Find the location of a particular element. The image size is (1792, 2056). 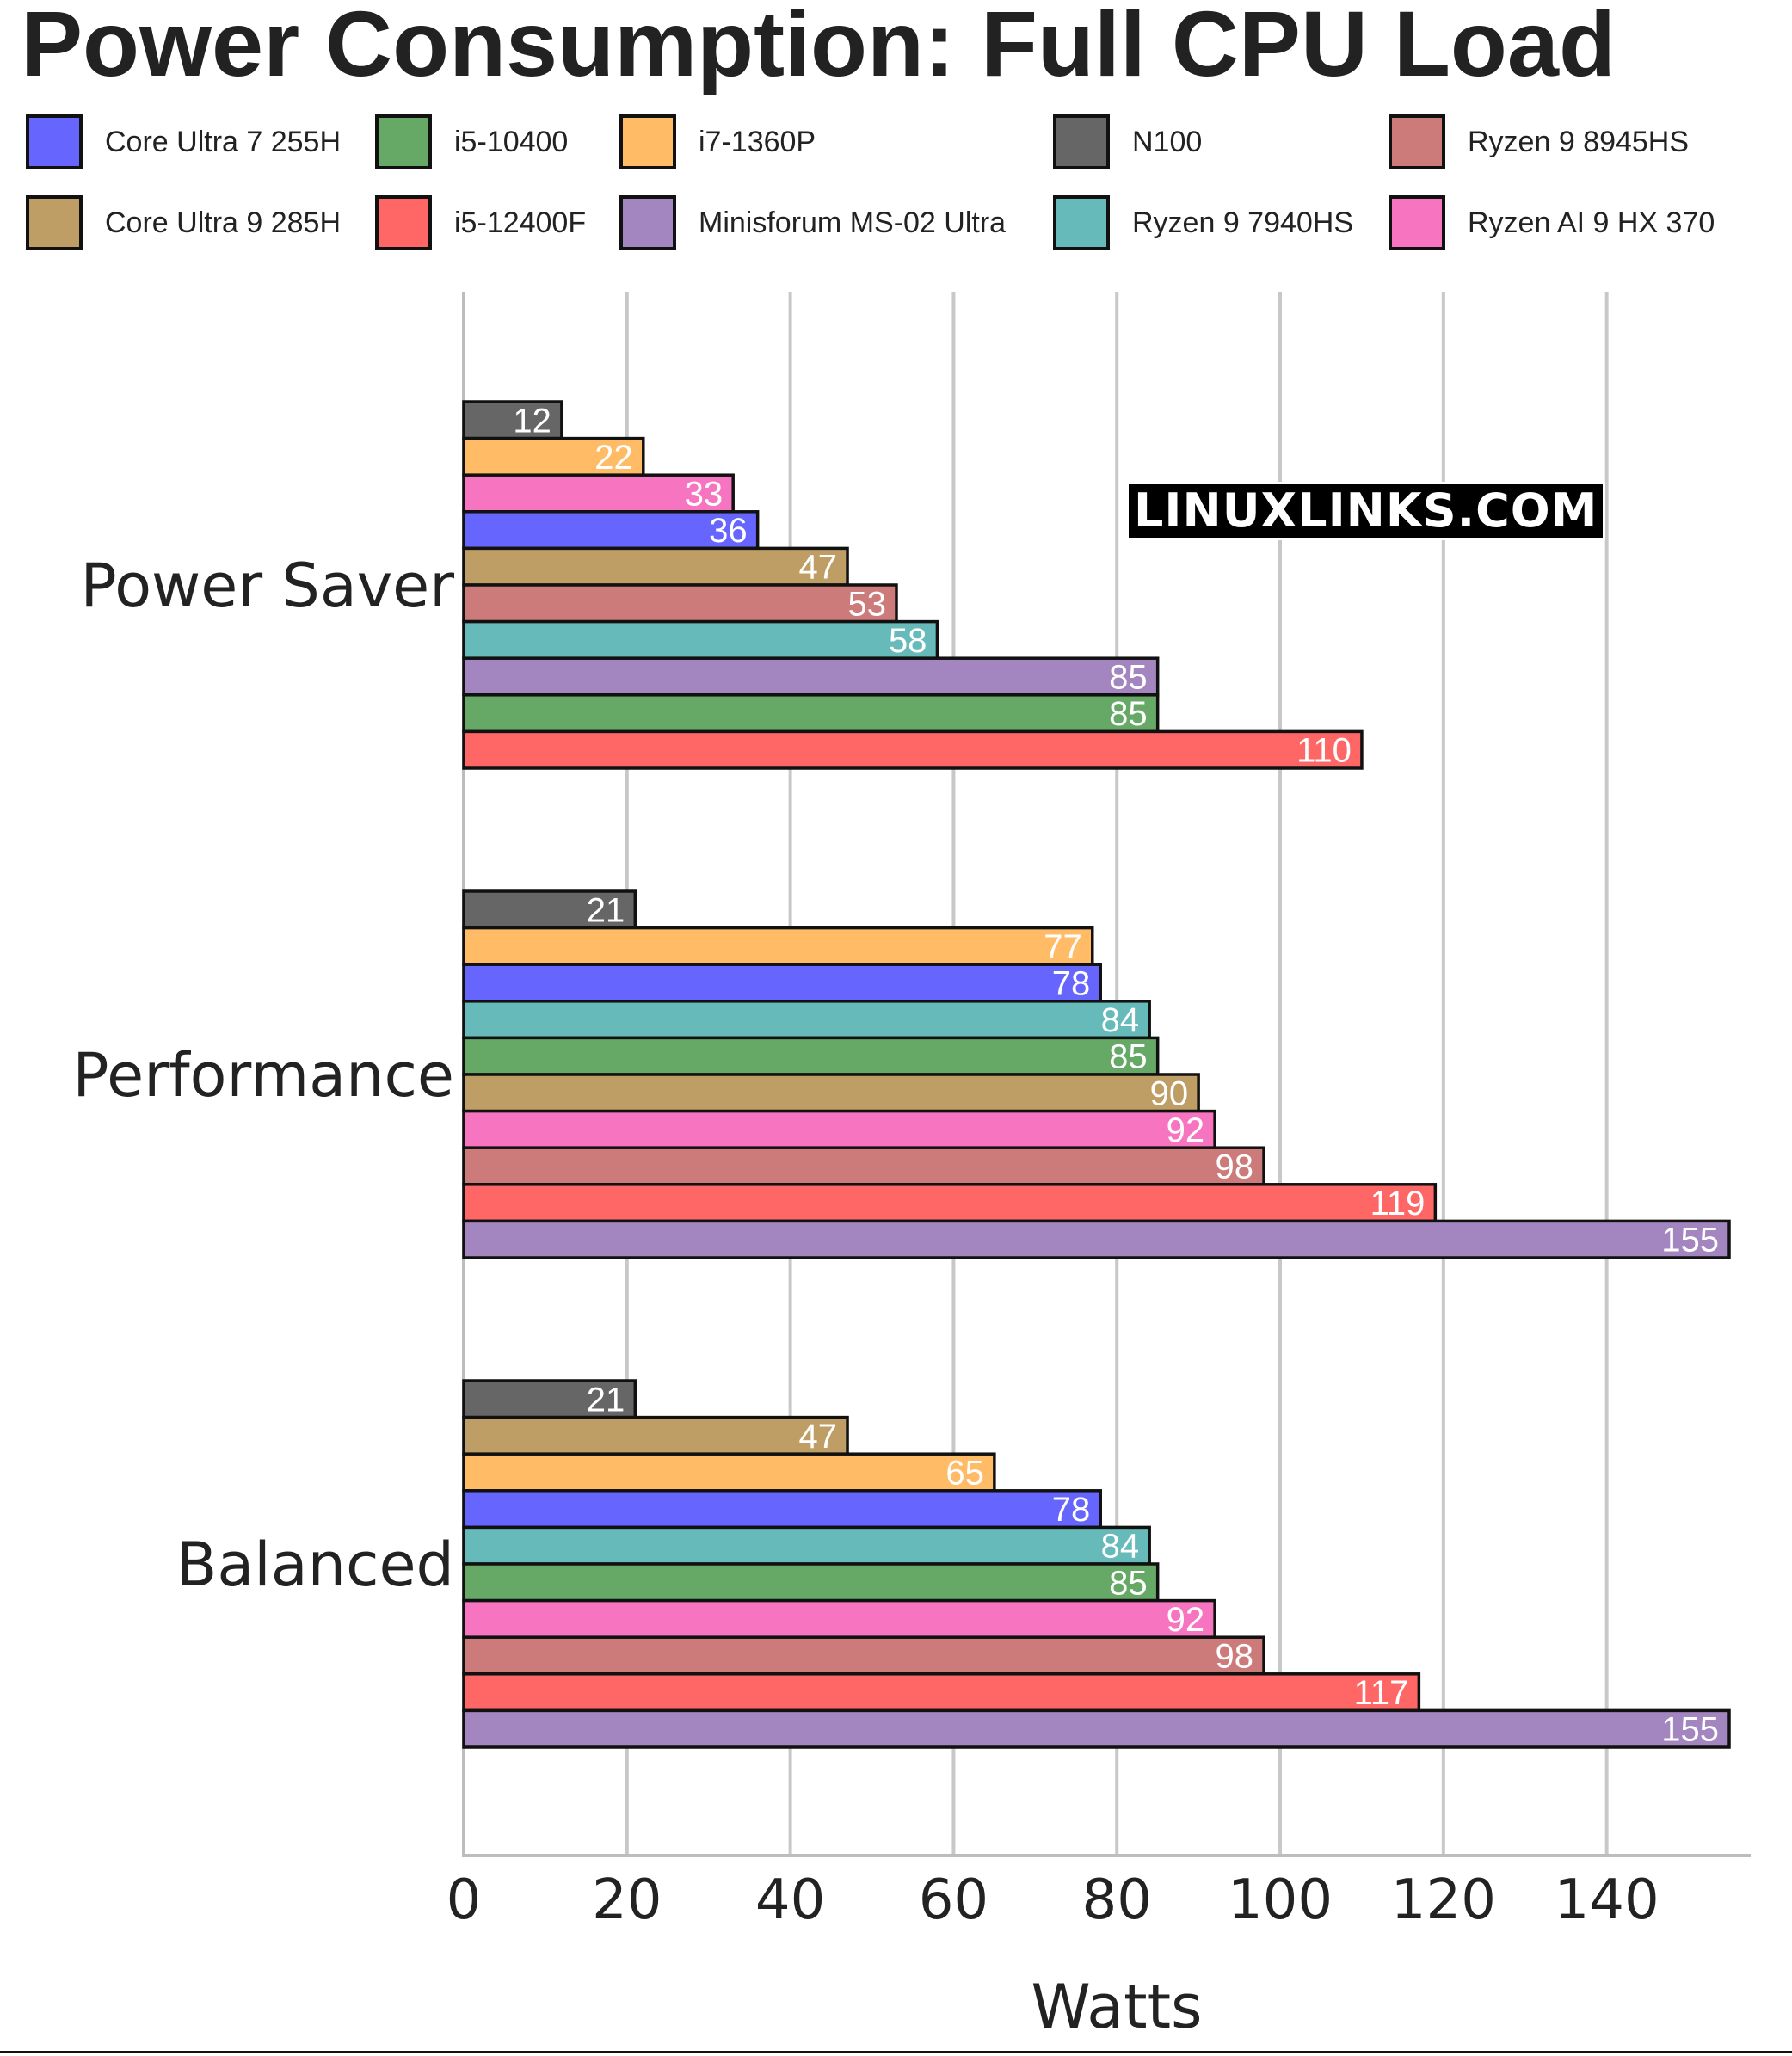

legend-item-i5-12400f: i5-12400F is located at coordinates (480, 223).